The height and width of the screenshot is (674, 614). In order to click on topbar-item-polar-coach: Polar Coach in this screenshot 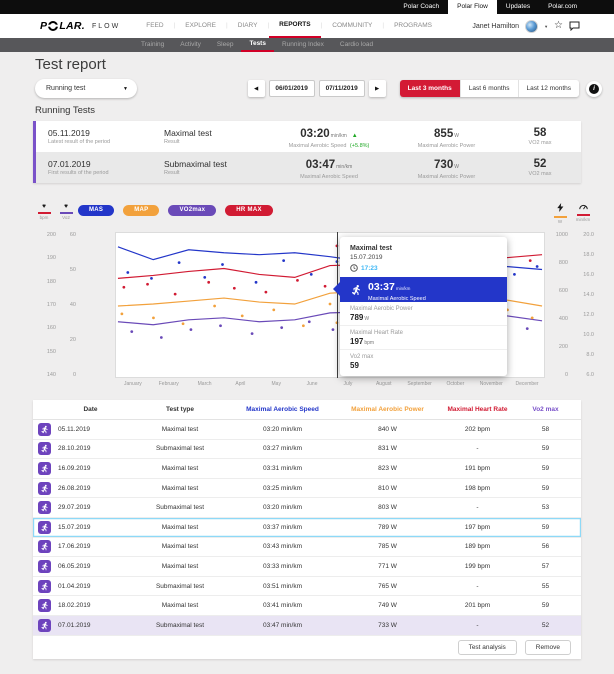, I will do `click(421, 6)`.